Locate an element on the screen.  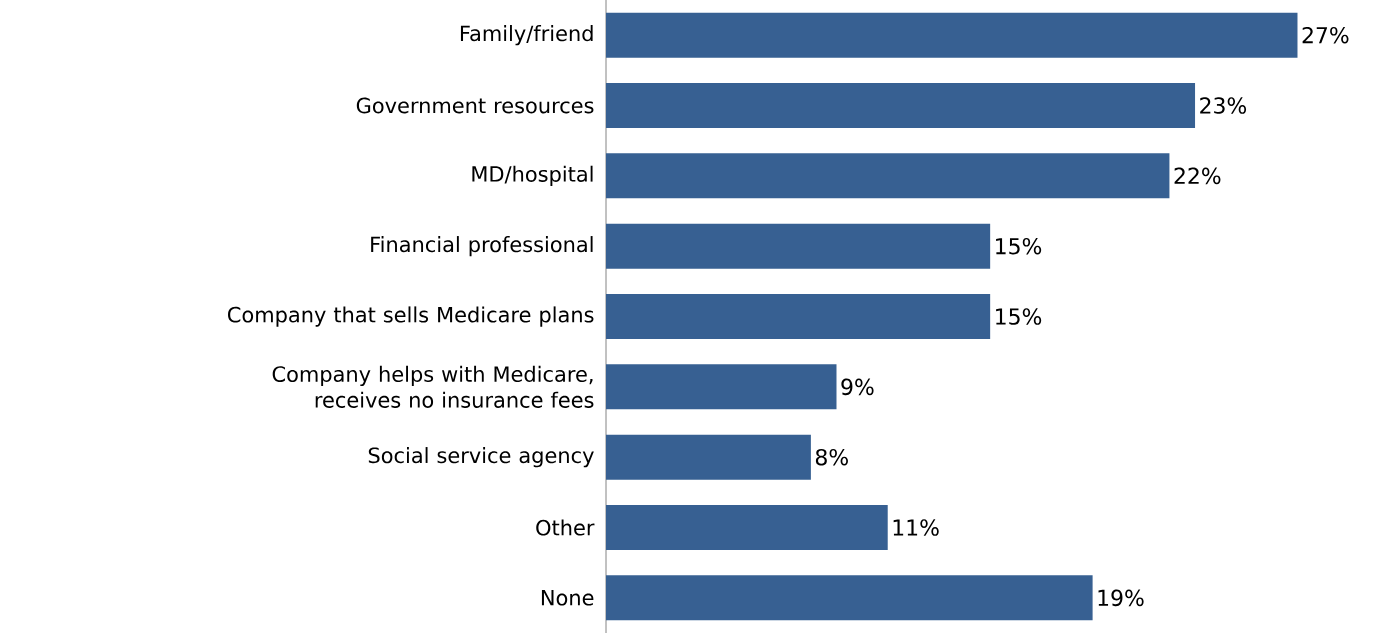
y-tick-label: Other is located at coordinates (565, 527).